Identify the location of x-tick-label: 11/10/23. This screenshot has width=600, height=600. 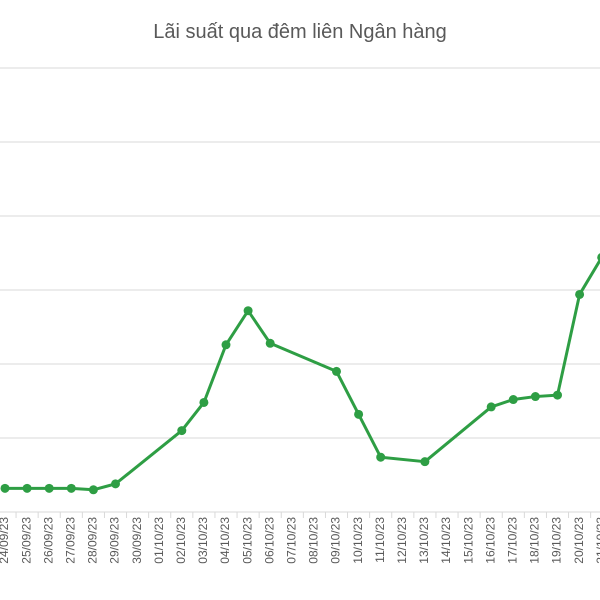
(380, 540).